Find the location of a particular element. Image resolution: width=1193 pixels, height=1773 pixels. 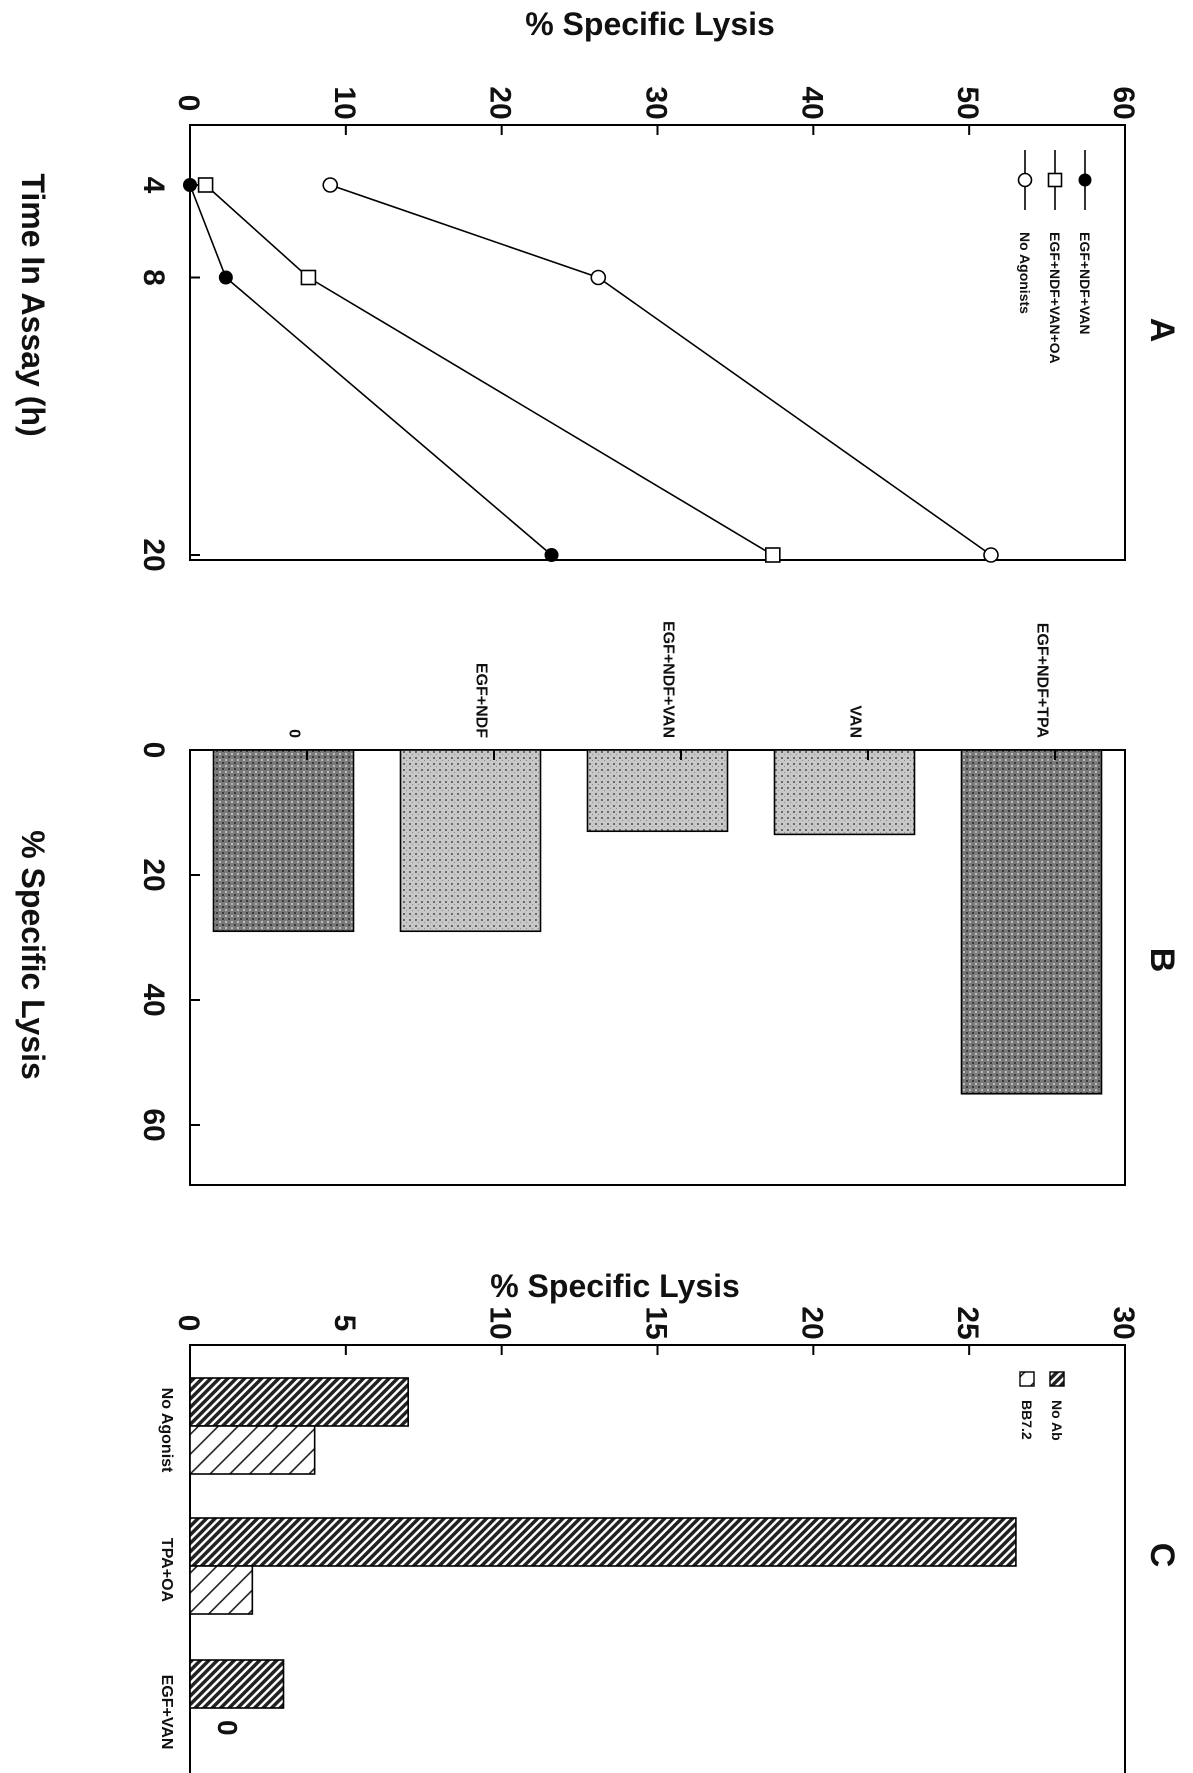

panel-c-value-tick-label: 5 is located at coordinates (344, 1323).